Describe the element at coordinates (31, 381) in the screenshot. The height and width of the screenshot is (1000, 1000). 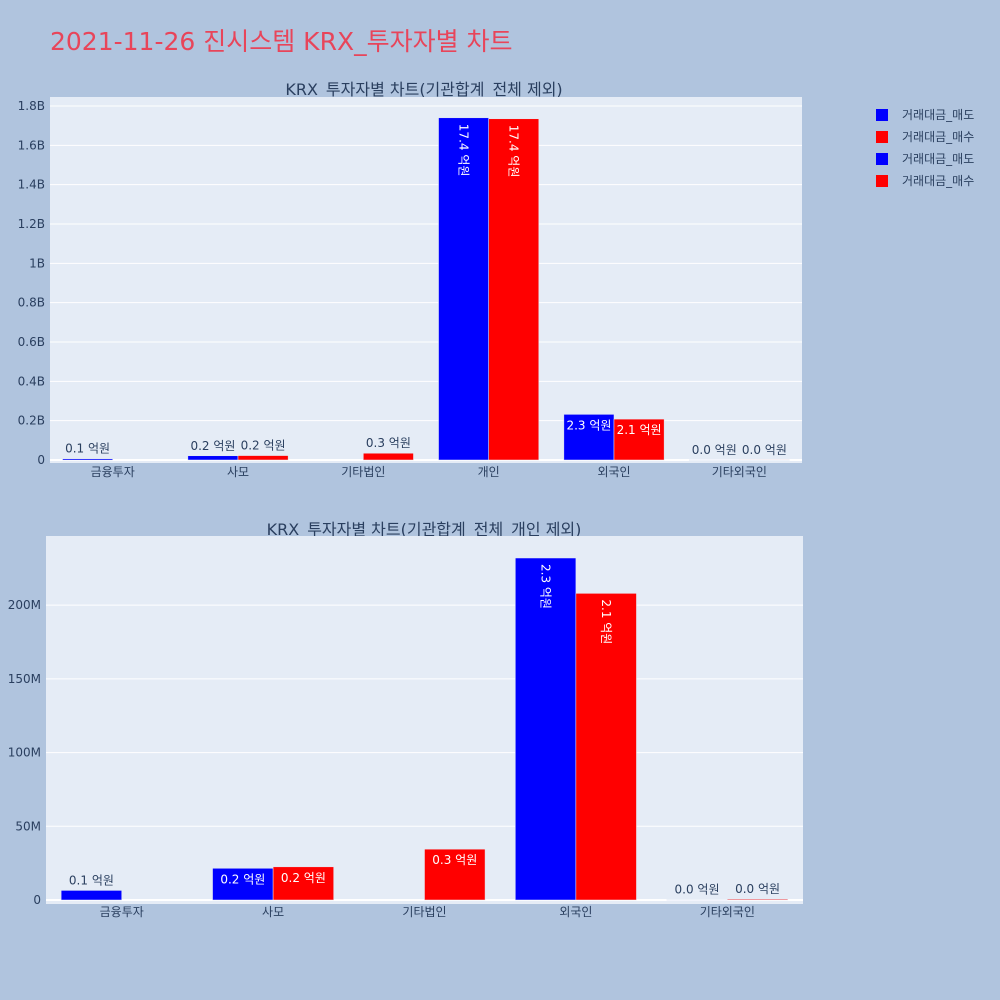
I see `y-tick-label: 0.4B` at that location.